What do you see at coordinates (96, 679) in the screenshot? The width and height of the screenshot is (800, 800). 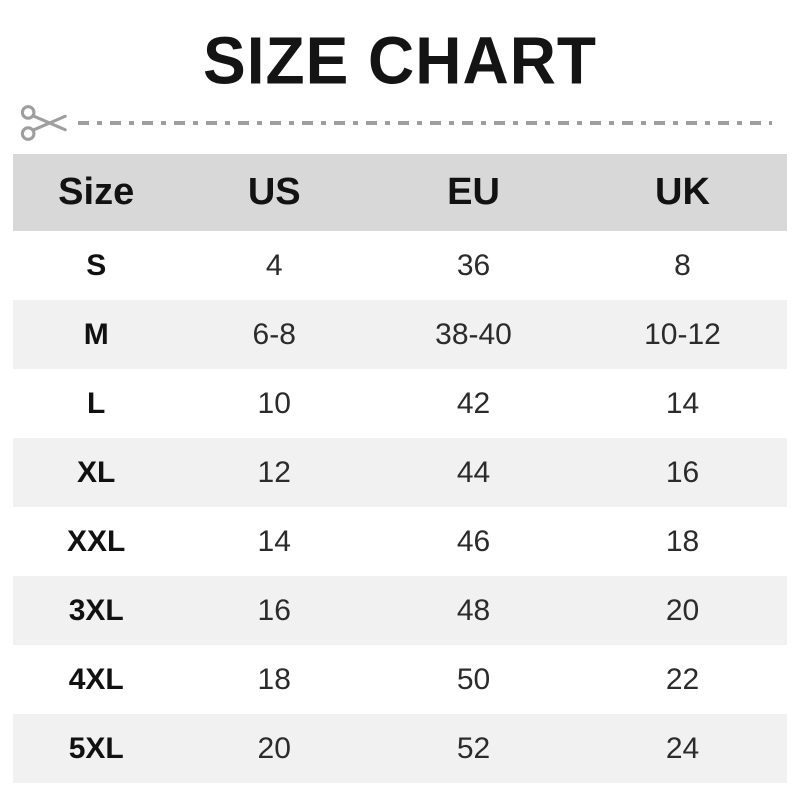 I see `size-cell: 4XL` at bounding box center [96, 679].